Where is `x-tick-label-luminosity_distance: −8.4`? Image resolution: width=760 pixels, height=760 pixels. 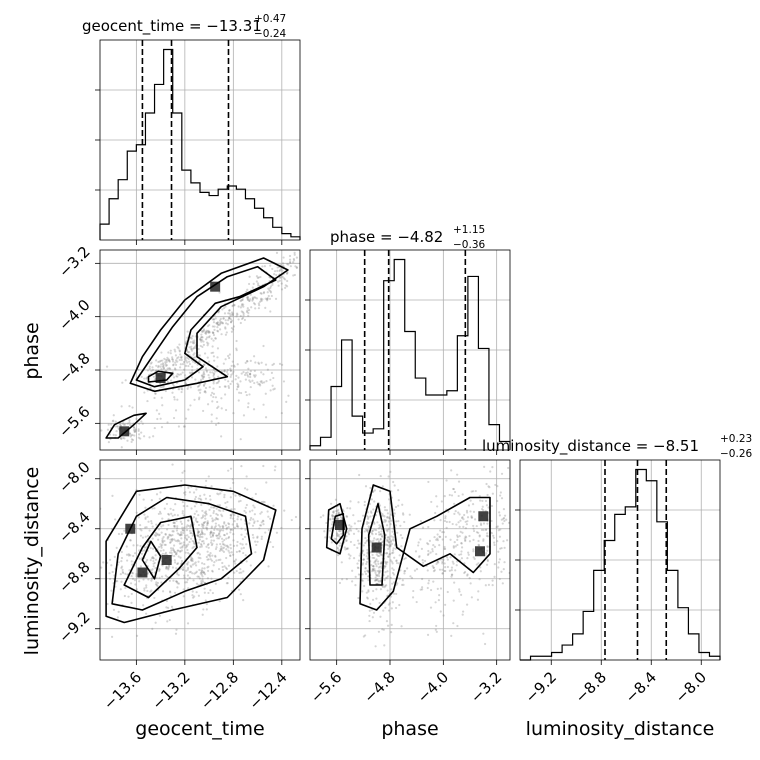
x-tick-label-luminosity_distance: −8.4 is located at coordinates (641, 687).